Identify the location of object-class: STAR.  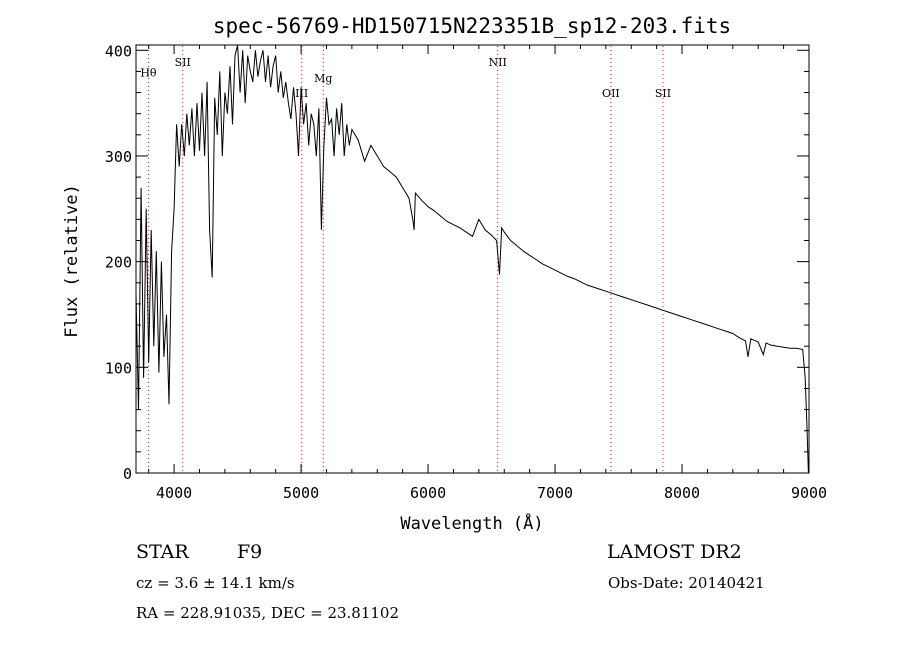
(162, 552).